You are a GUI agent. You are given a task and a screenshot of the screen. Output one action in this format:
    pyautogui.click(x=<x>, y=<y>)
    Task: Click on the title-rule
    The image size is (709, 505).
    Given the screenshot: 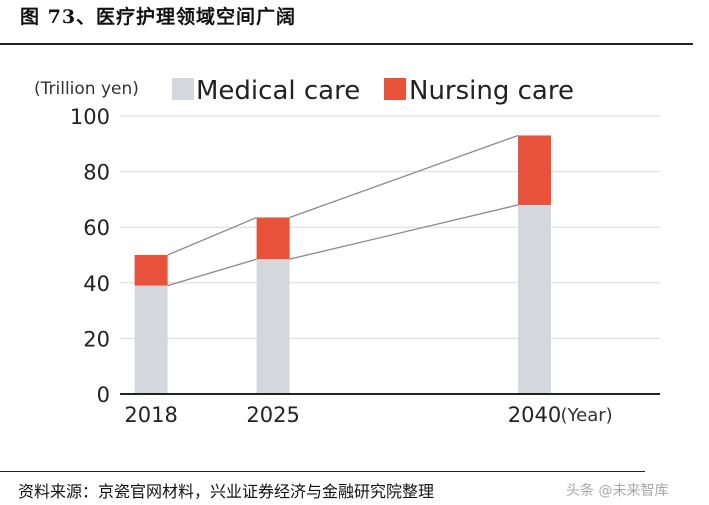 What is the action you would take?
    pyautogui.click(x=346, y=44)
    